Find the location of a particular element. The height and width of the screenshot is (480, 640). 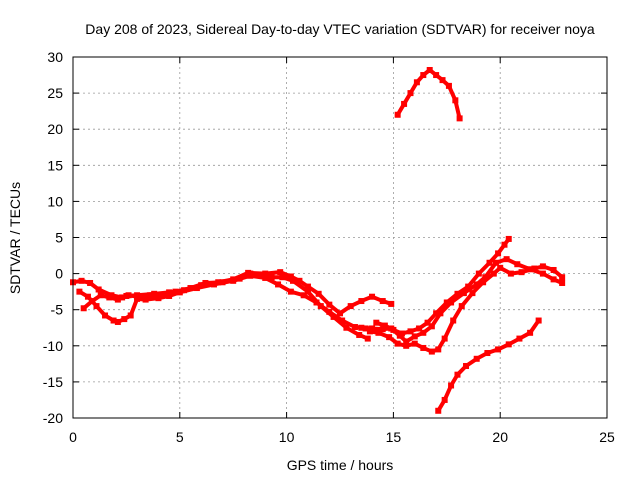

y-tick-label: 5 is located at coordinates (59, 238).